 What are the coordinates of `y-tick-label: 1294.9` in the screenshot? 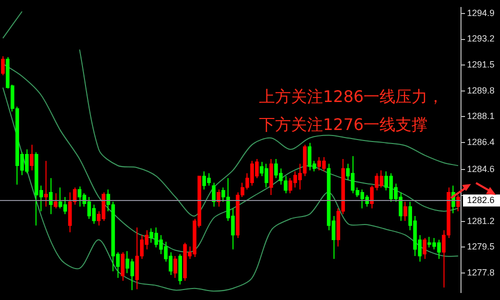 It's located at (481, 13).